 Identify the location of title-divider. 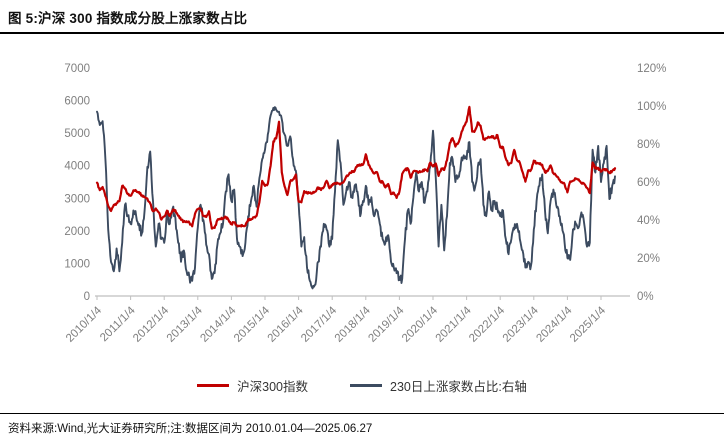
(362, 33).